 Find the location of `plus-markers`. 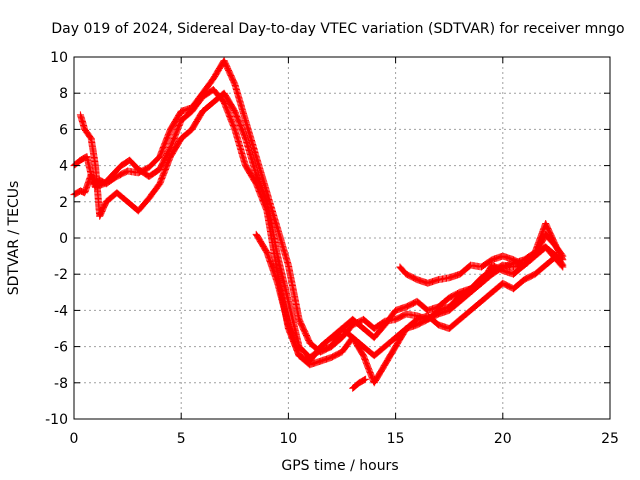

plus-markers is located at coordinates (454, 317).